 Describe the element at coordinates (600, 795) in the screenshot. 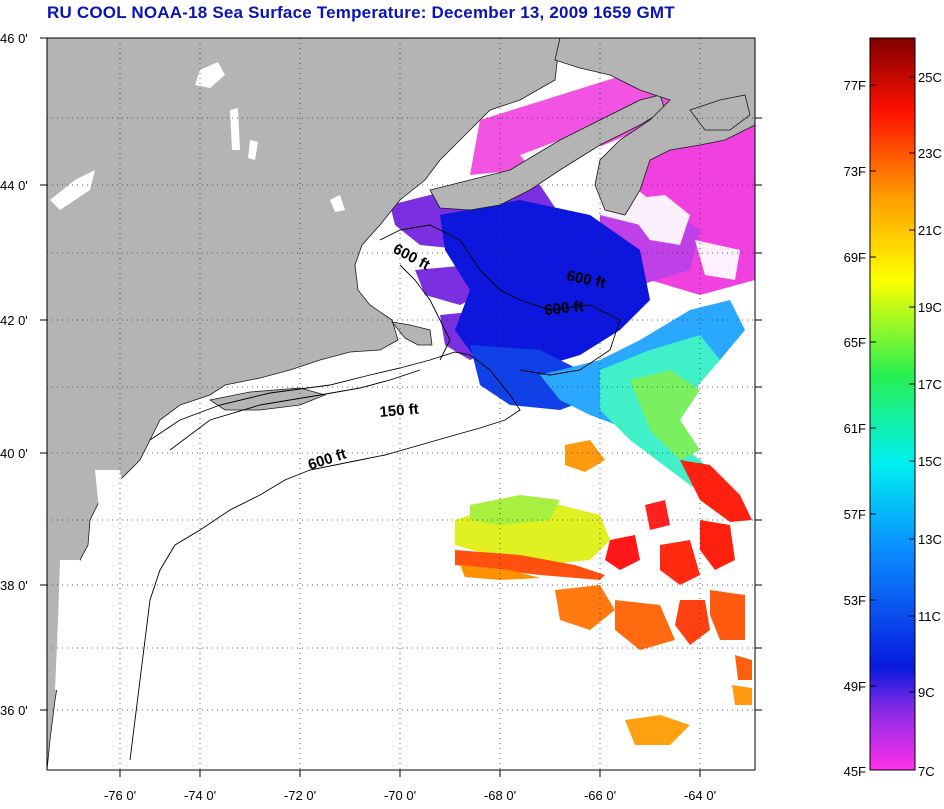

I see `lon-label-66: -66 0'` at that location.